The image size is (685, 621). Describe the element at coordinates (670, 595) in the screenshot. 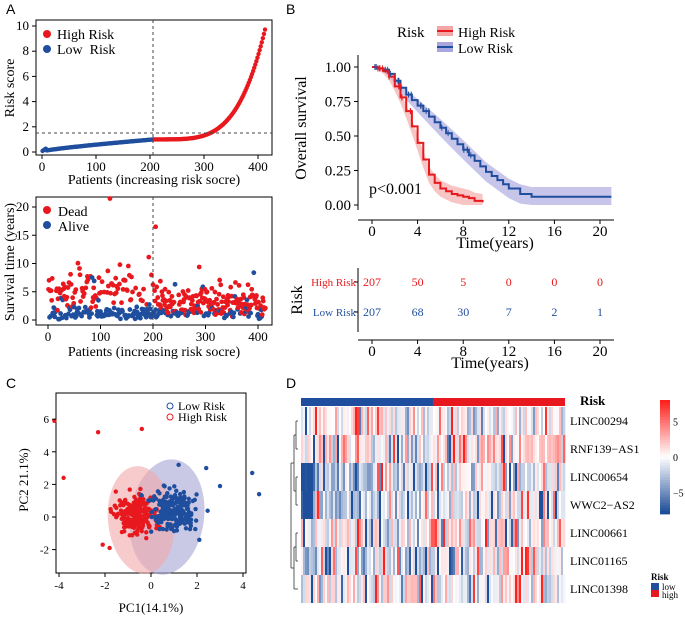

I see `risk-legend-label-high: high` at that location.